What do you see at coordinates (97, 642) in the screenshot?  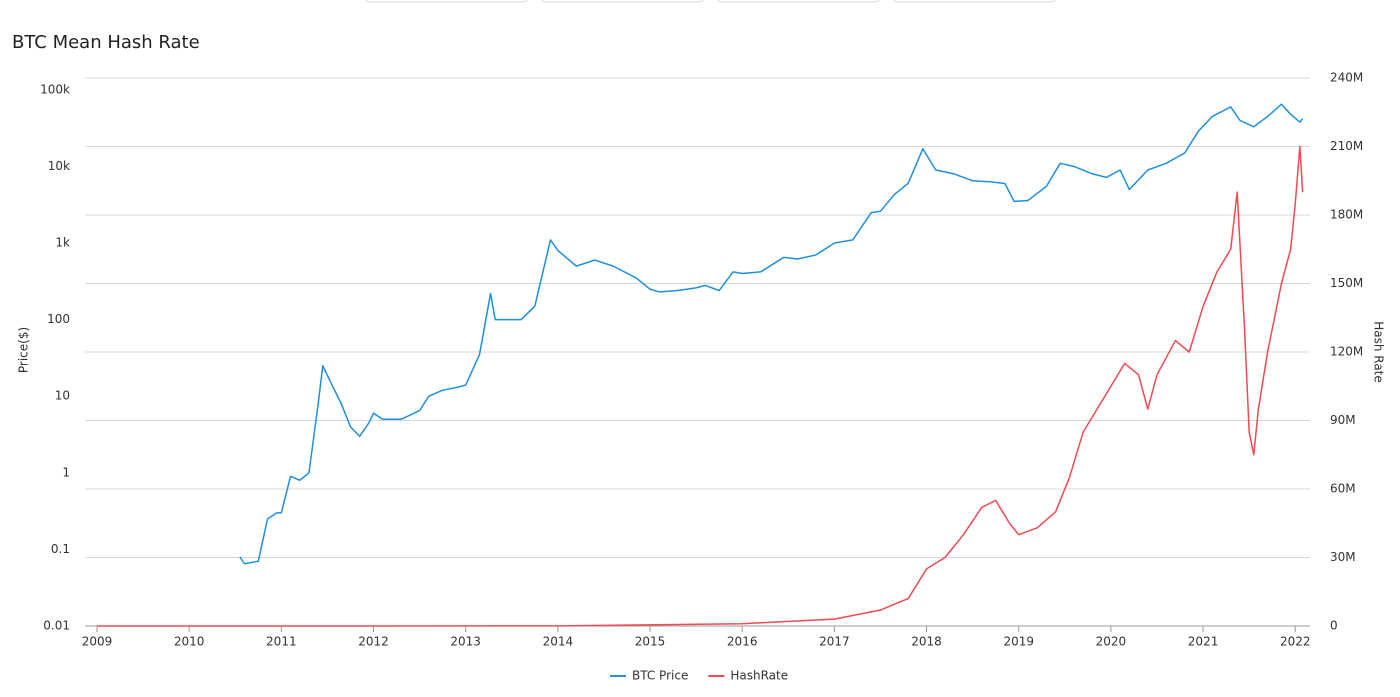 I see `x-tick-label: 2009` at bounding box center [97, 642].